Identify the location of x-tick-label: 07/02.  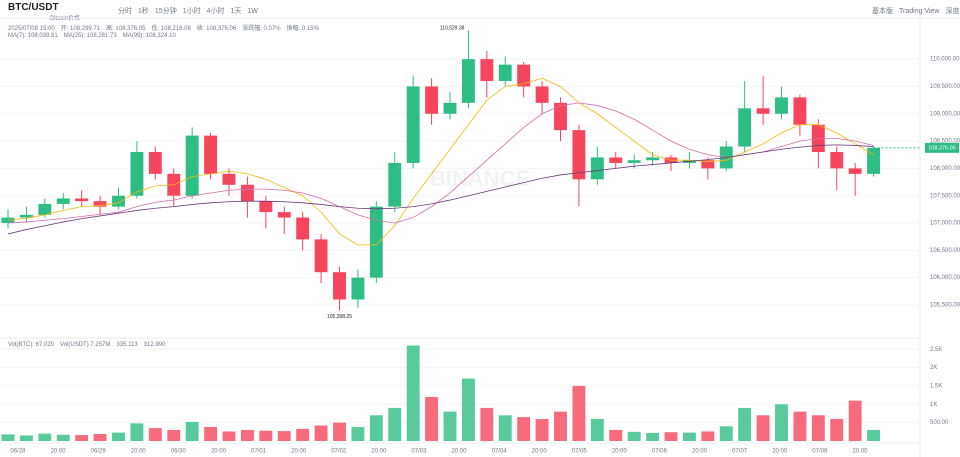
(339, 452).